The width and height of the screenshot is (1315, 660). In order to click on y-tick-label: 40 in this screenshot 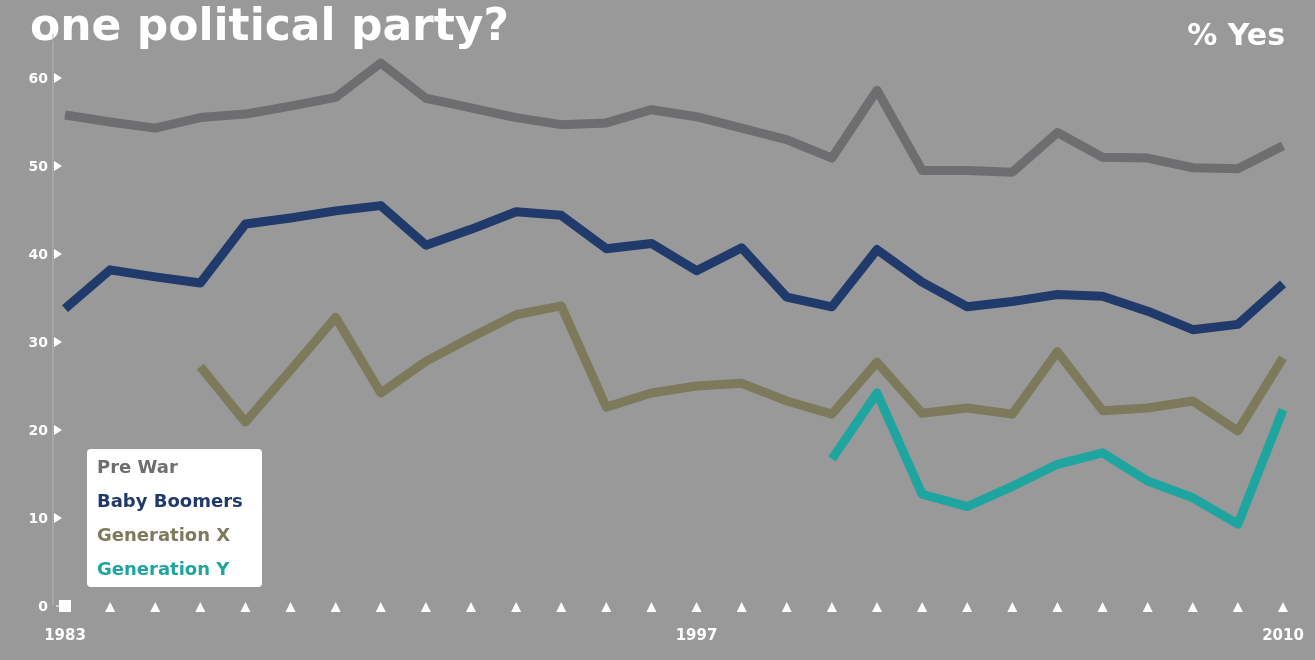, I will do `click(38, 253)`.